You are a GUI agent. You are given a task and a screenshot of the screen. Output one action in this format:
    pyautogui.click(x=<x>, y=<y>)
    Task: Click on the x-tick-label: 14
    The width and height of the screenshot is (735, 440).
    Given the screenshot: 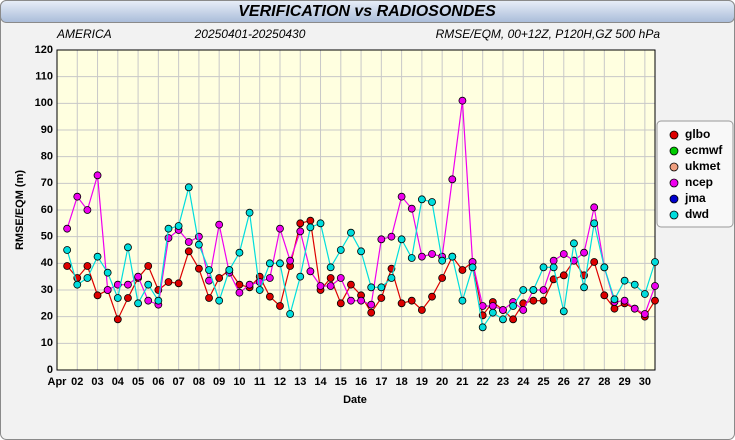 What is the action you would take?
    pyautogui.click(x=320, y=382)
    